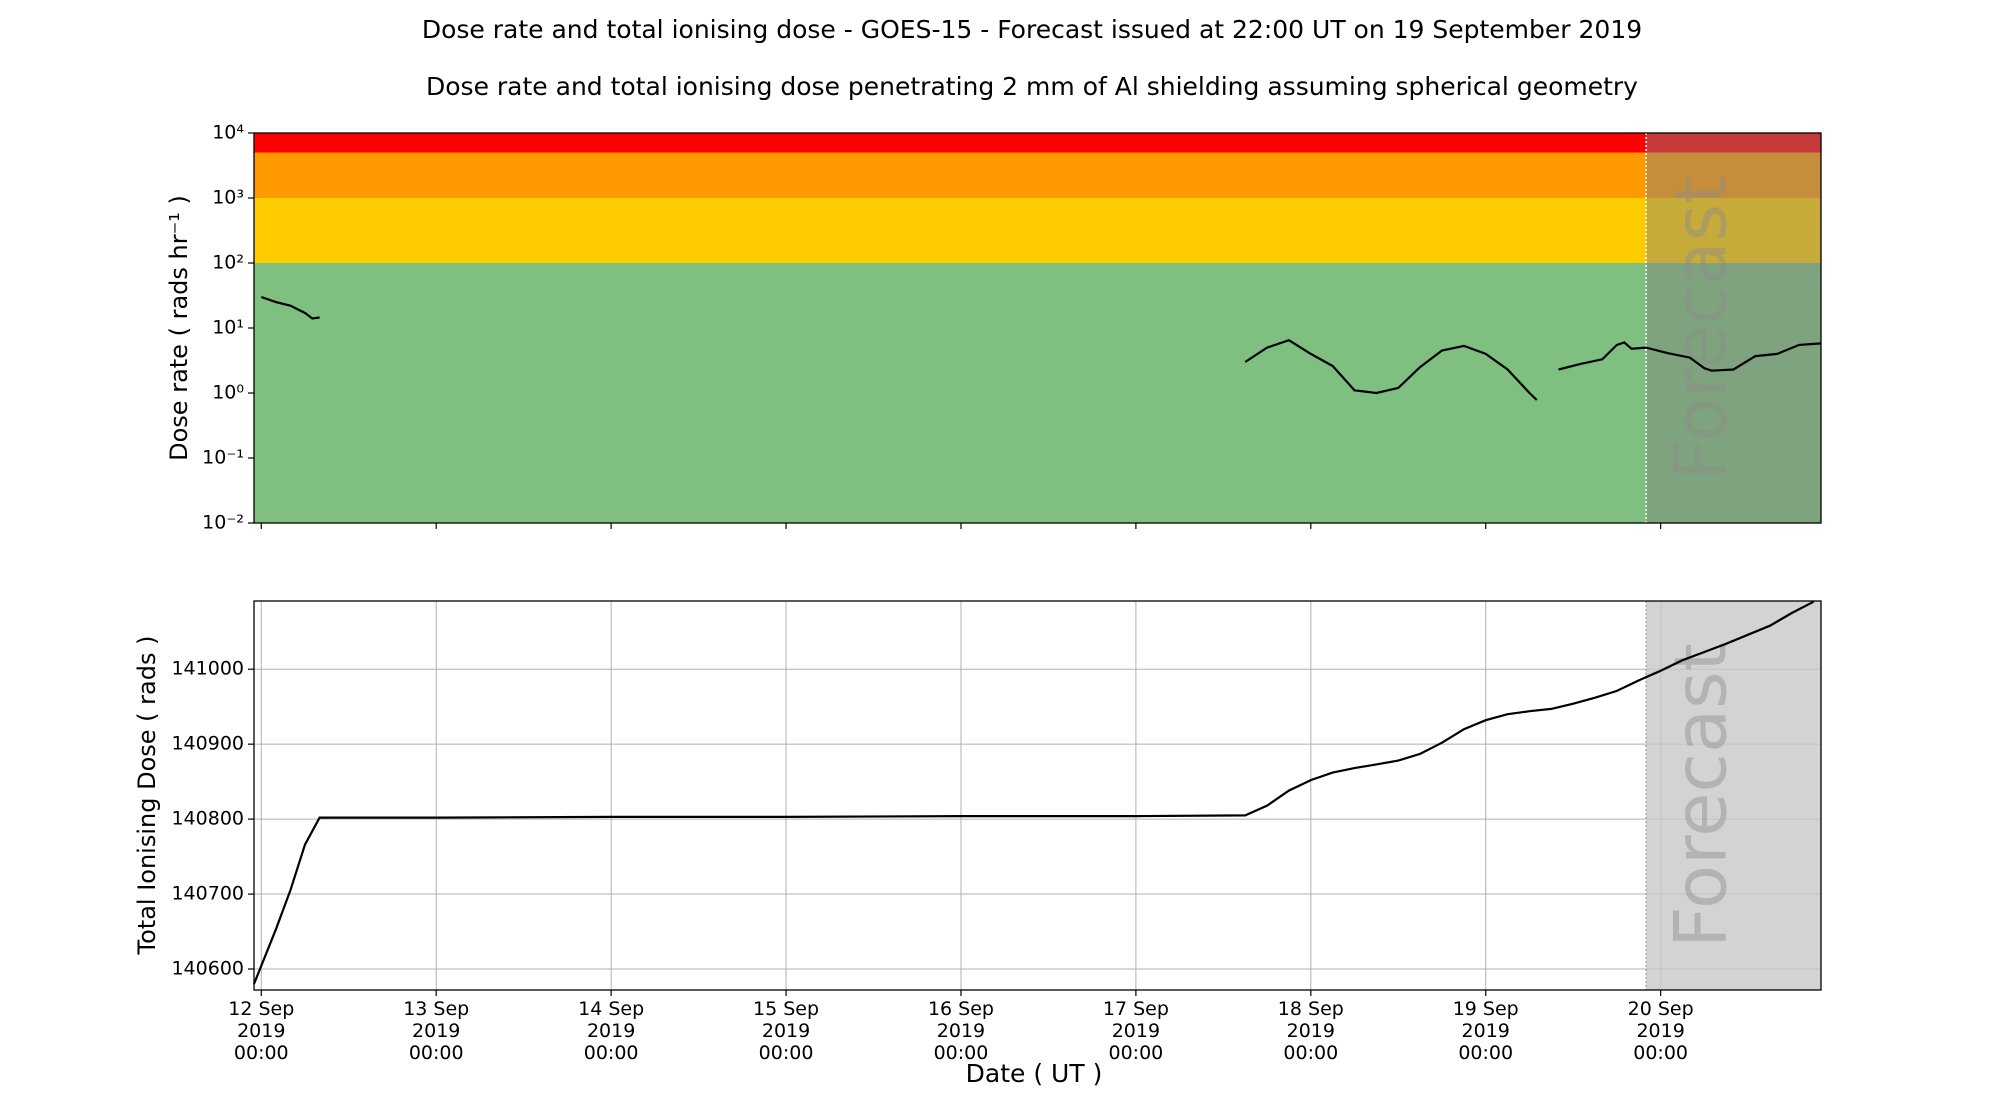 The height and width of the screenshot is (1100, 2000). Describe the element at coordinates (207, 894) in the screenshot. I see `y-tick-label: 140700` at that location.